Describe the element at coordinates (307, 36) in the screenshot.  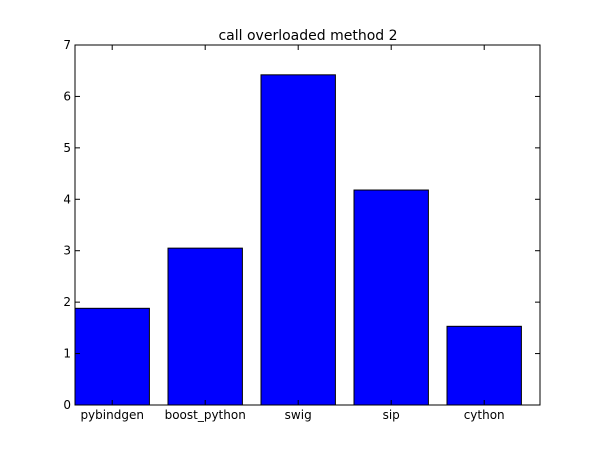
I see `chart-title: call overloaded method 2` at that location.